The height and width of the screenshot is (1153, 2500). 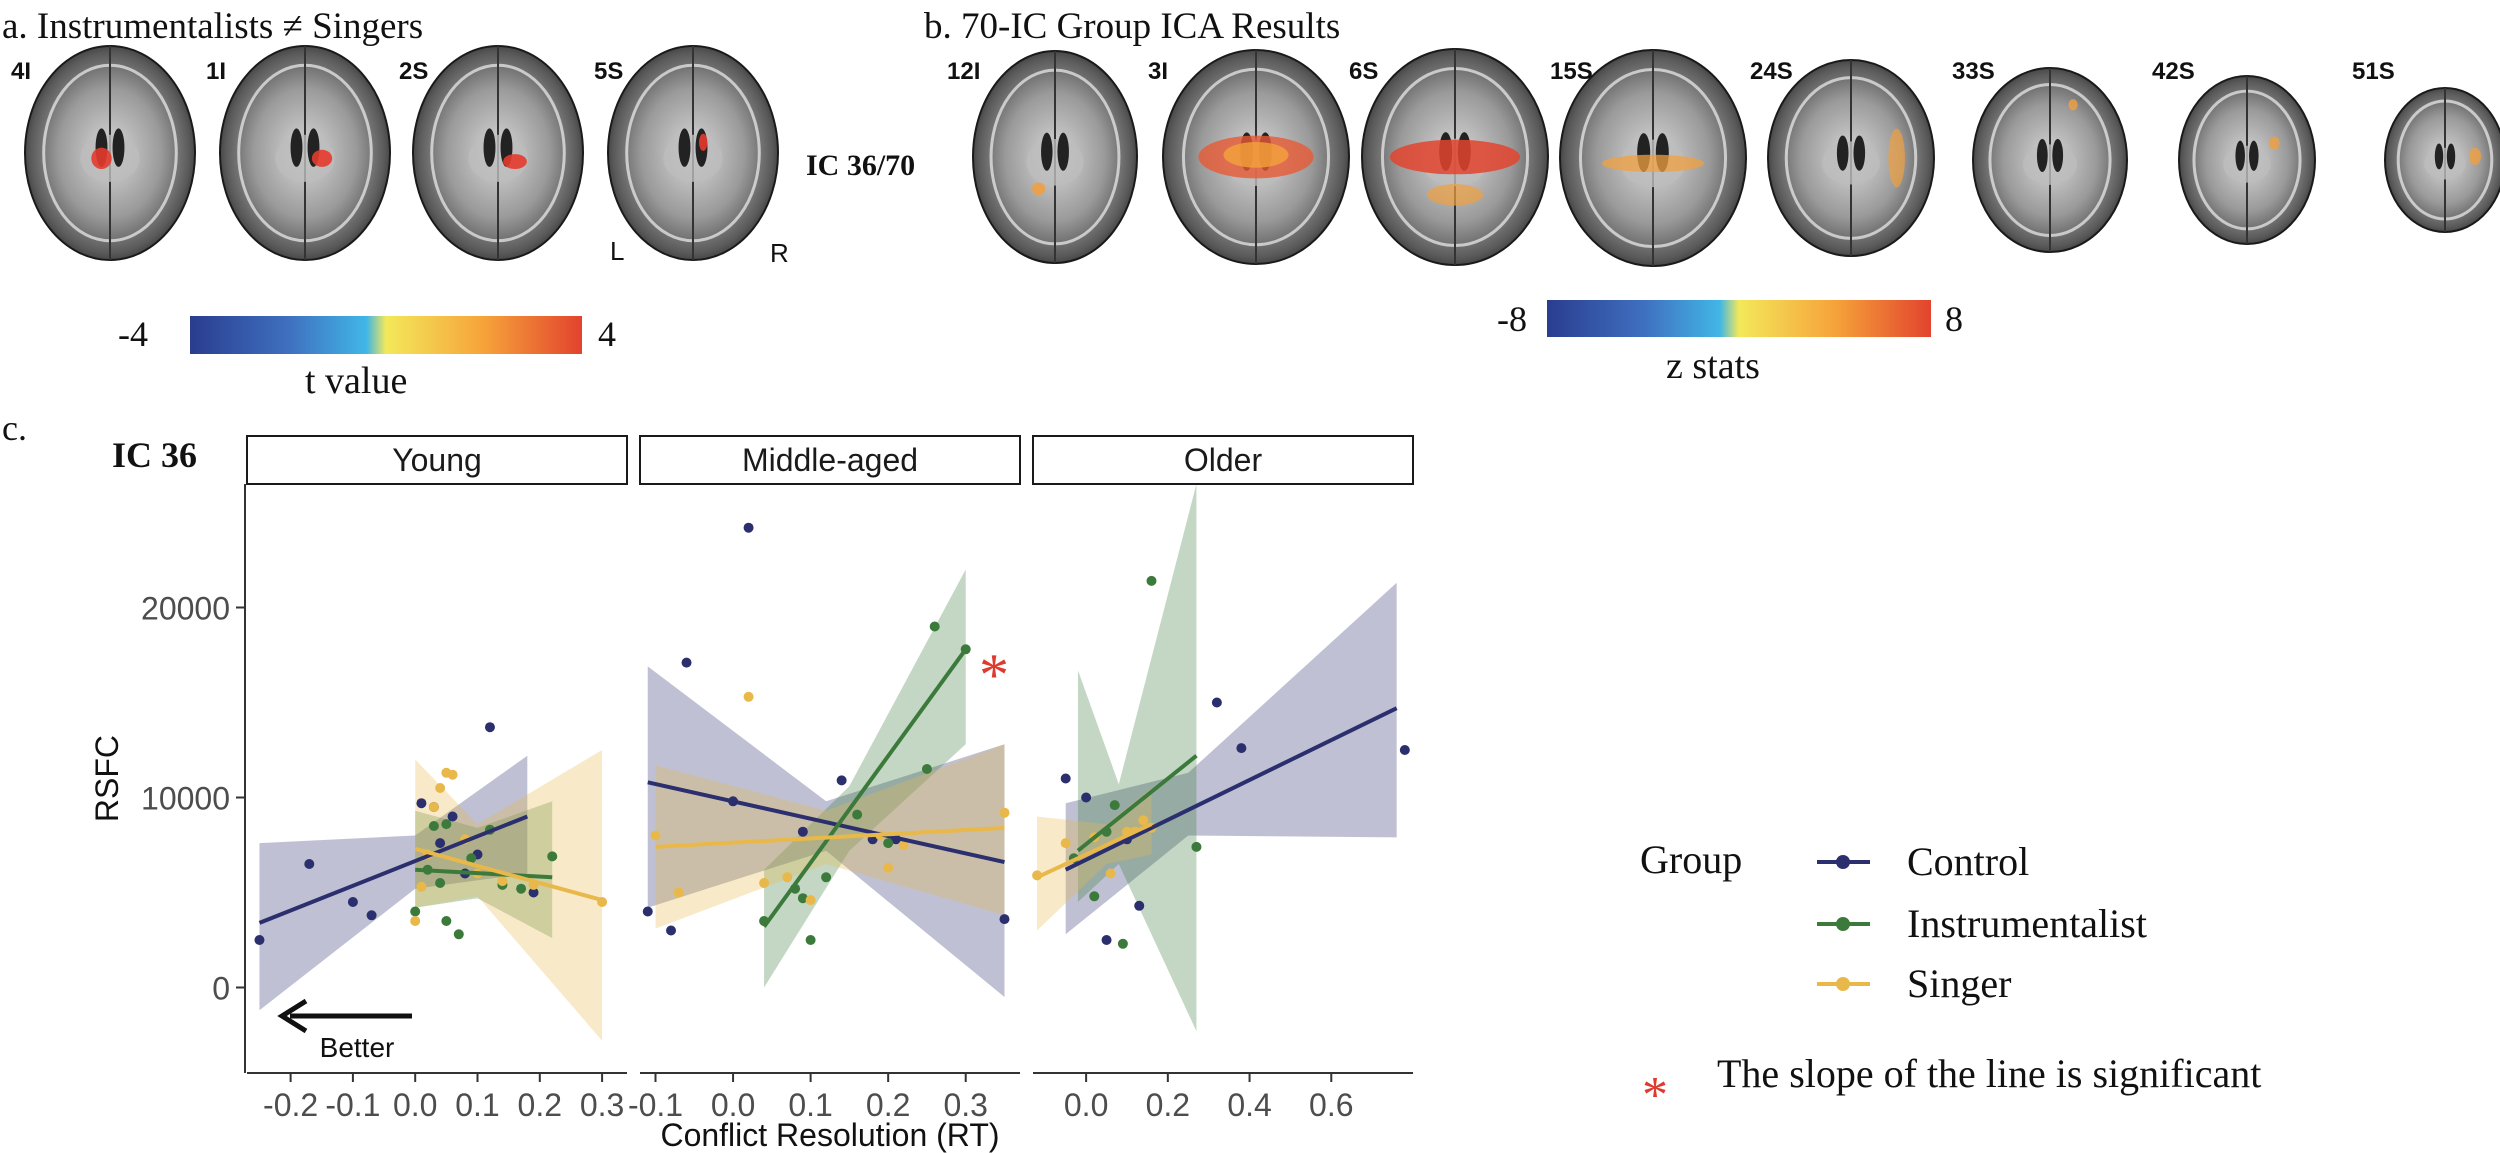 What do you see at coordinates (290, 1105) in the screenshot?
I see `x-tick-label: -0.2` at bounding box center [290, 1105].